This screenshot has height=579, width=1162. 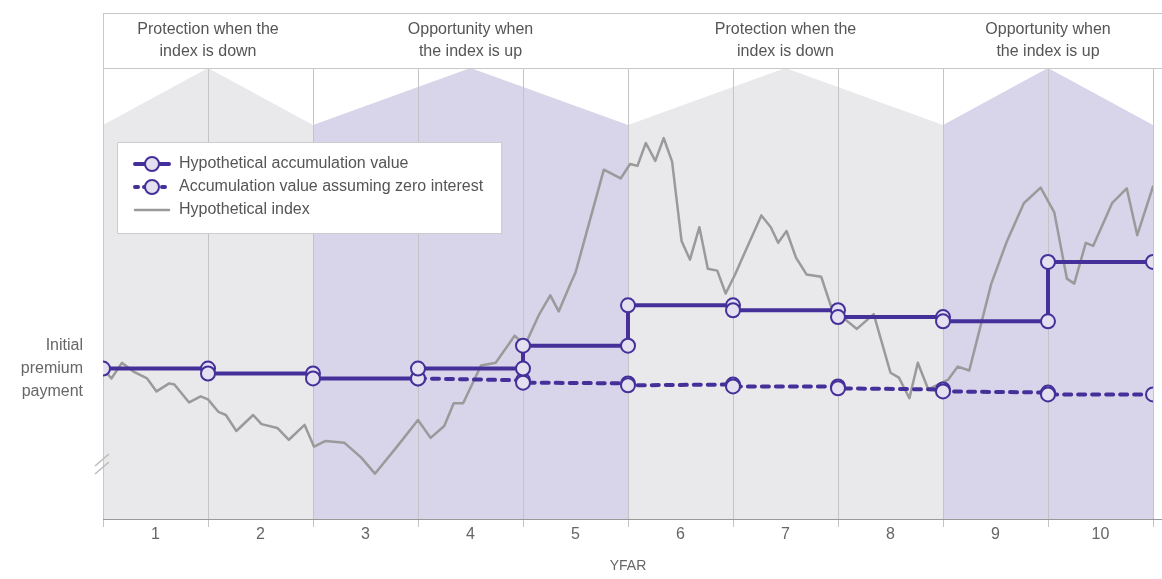 What do you see at coordinates (331, 186) in the screenshot?
I see `legend-label: Accumulation value assuming zero interest` at bounding box center [331, 186].